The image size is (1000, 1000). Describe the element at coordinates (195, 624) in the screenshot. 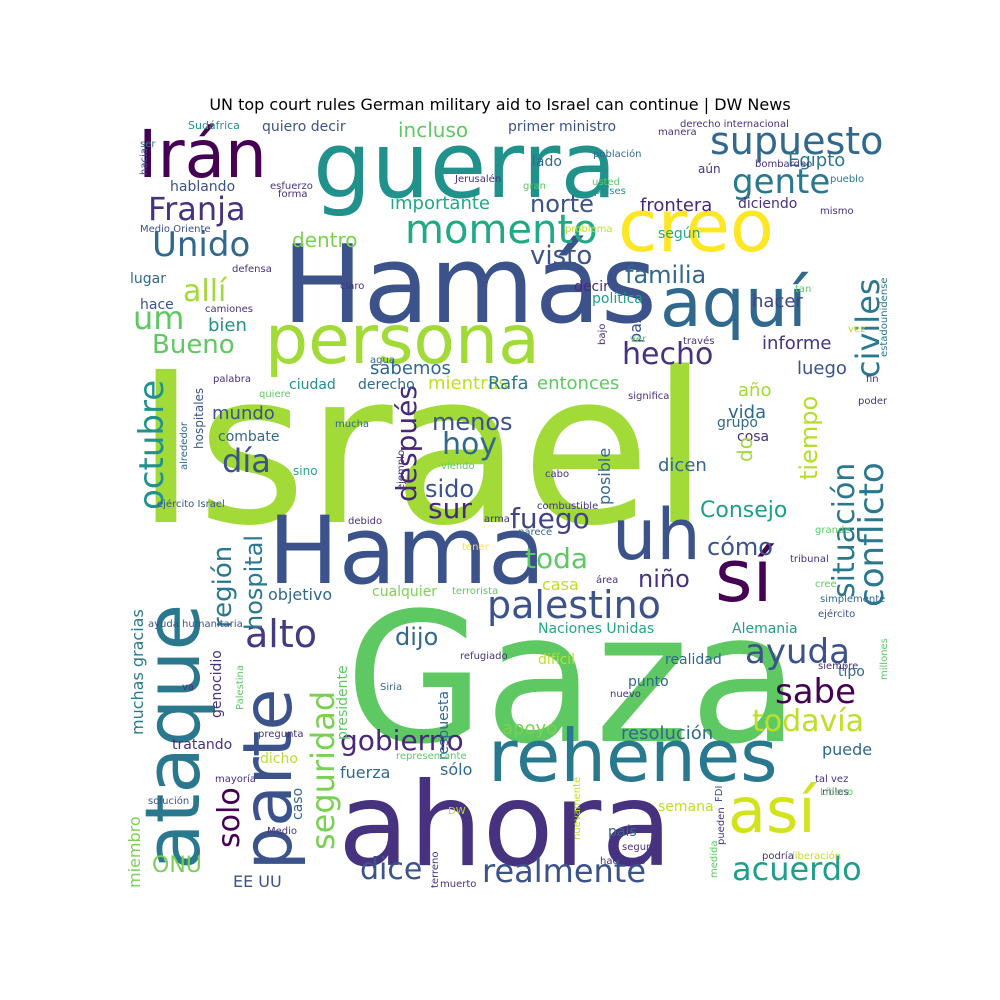

I see `cloud-word: ayuda humanitaria` at that location.